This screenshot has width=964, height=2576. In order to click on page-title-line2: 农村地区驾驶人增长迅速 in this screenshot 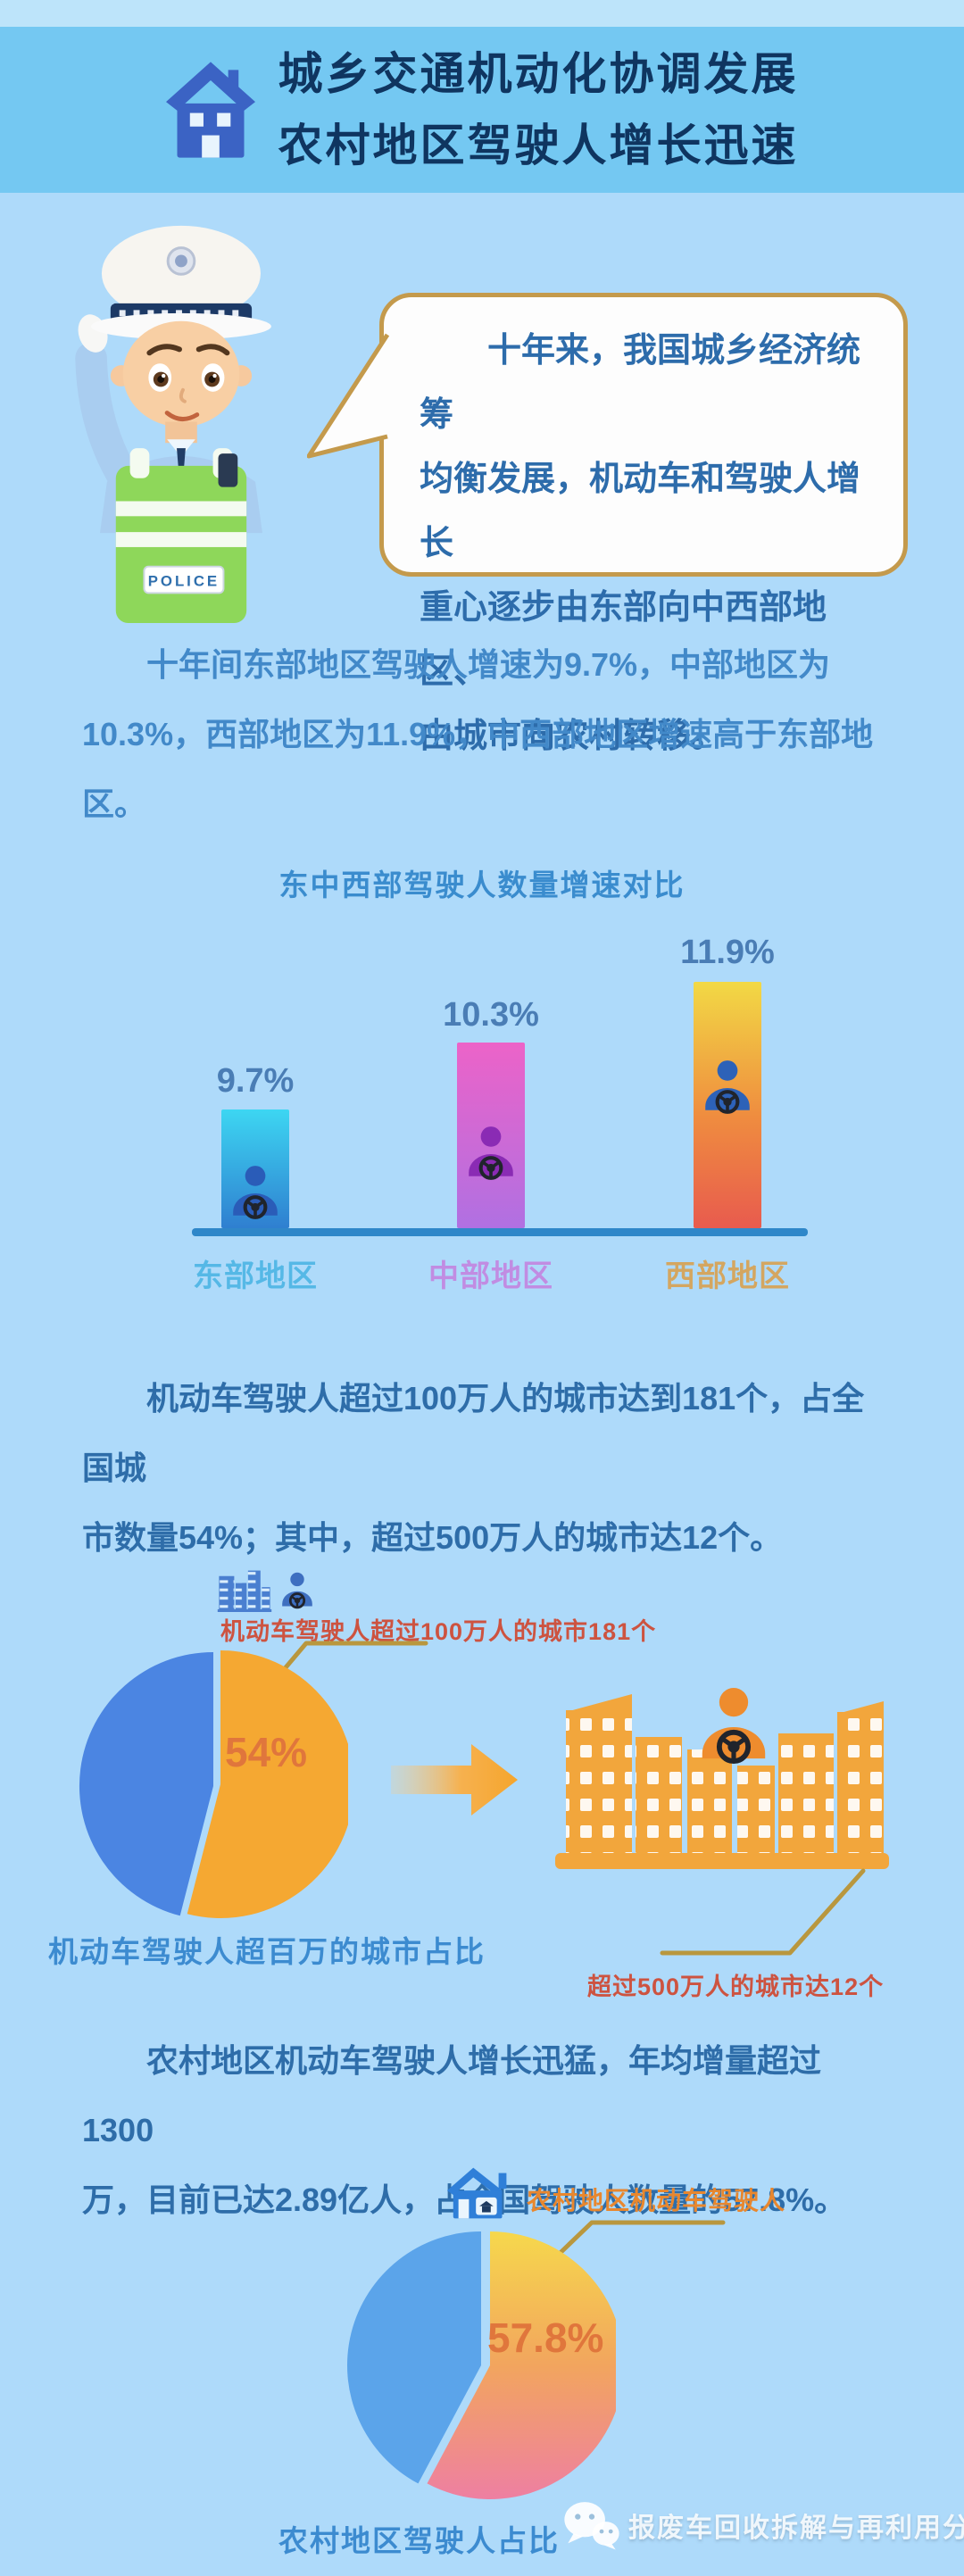, I will do `click(538, 145)`.